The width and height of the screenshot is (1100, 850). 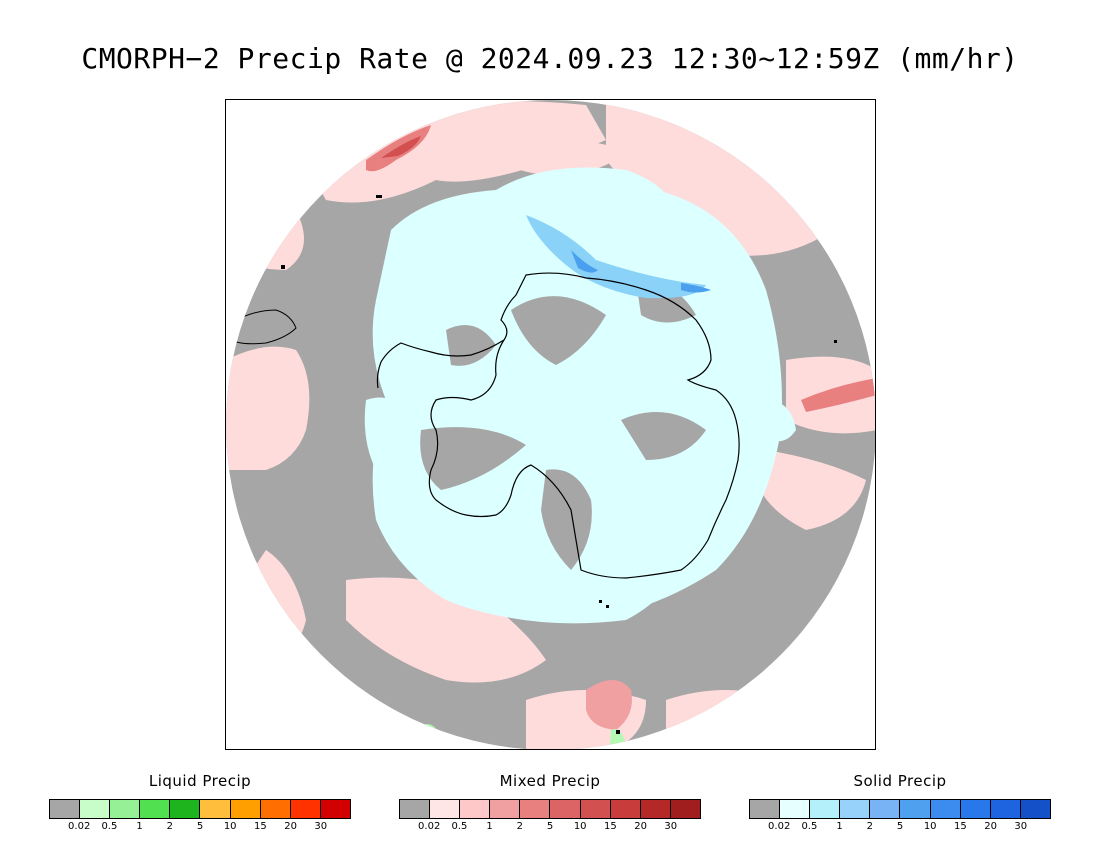 I want to click on south-america-coastline, so click(x=266, y=327).